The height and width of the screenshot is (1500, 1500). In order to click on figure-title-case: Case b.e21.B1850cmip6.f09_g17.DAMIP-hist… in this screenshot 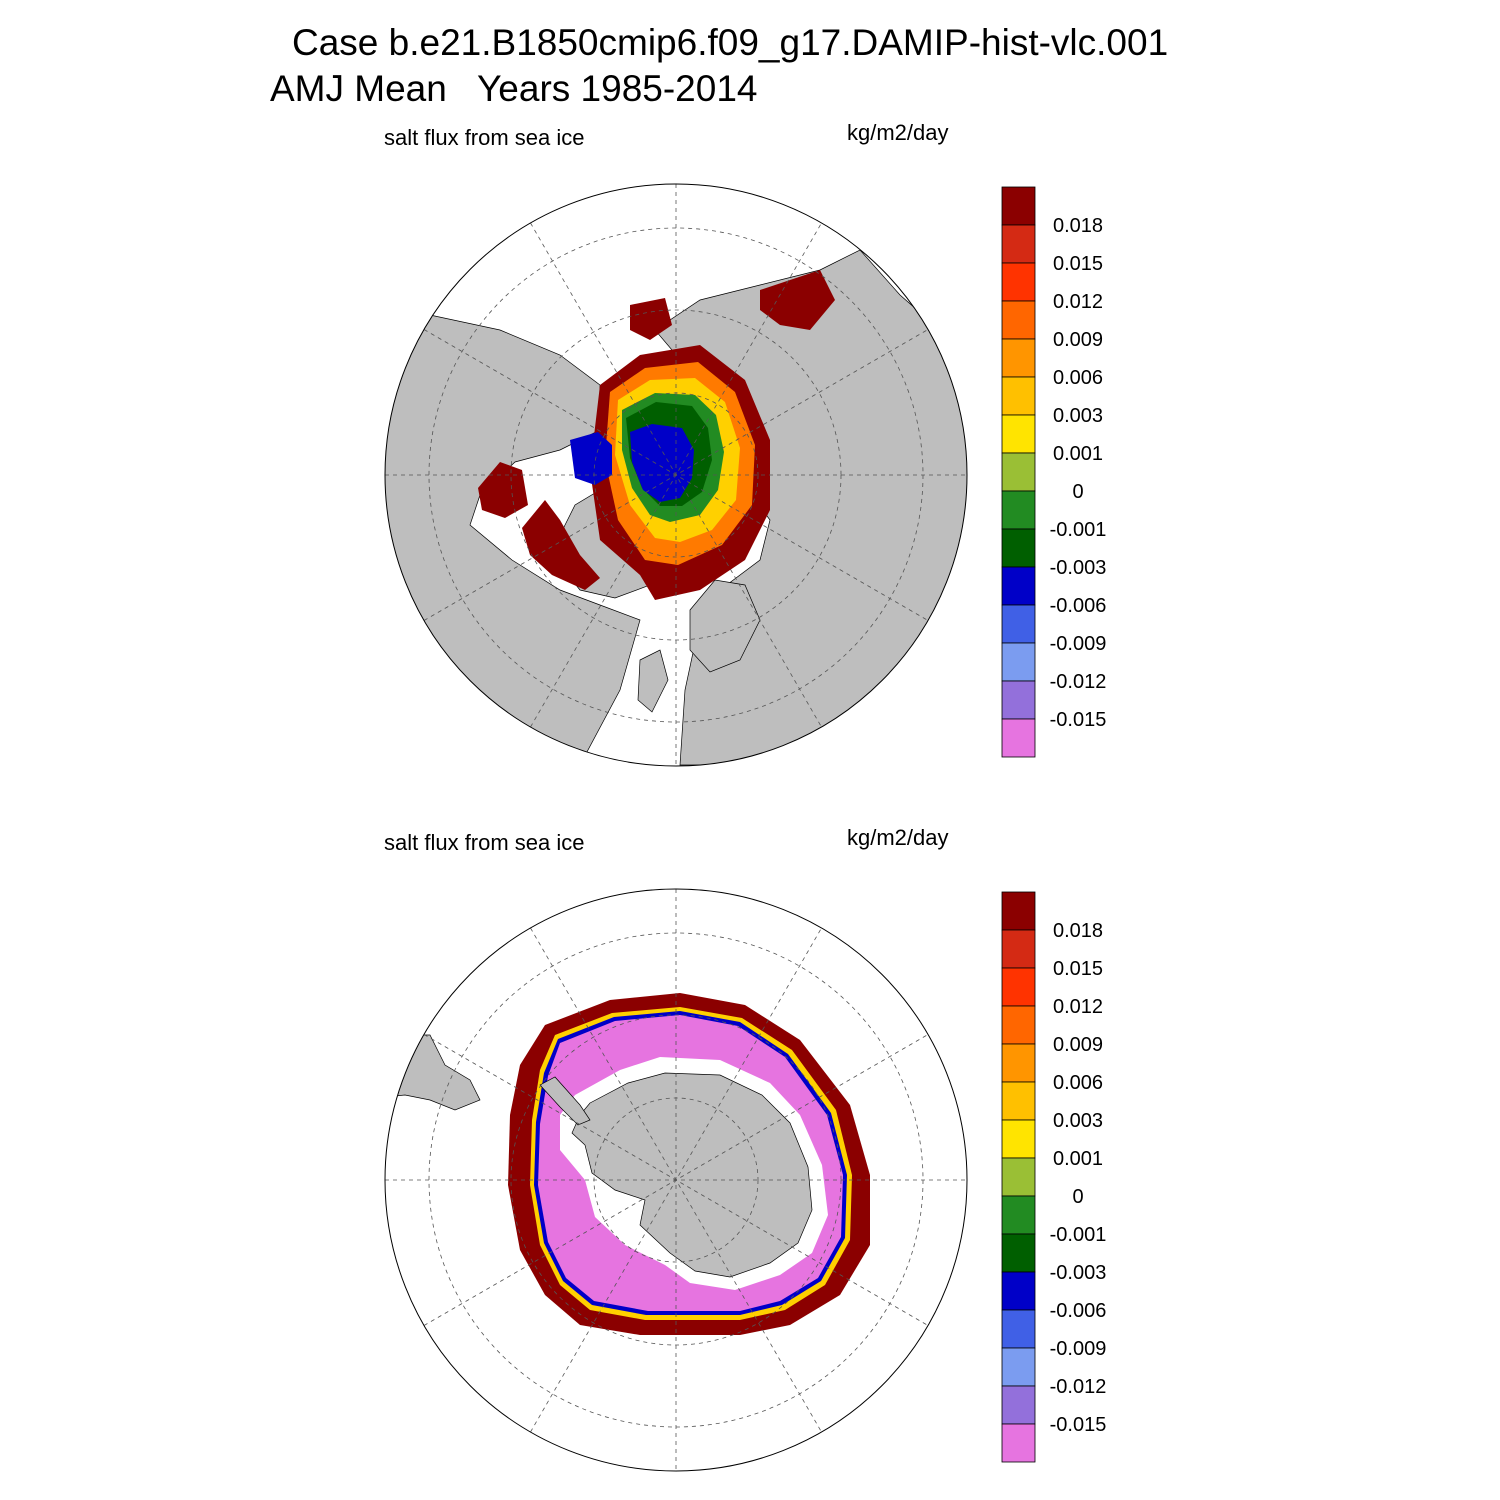, I will do `click(730, 42)`.